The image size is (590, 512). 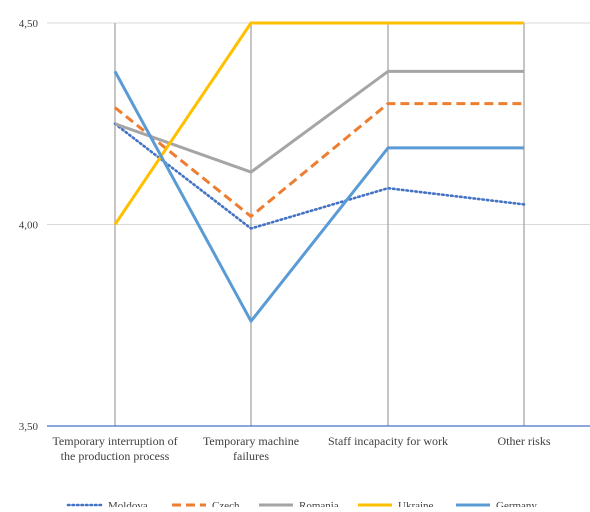 What do you see at coordinates (226, 503) in the screenshot?
I see `legend-label-czech: Czech` at bounding box center [226, 503].